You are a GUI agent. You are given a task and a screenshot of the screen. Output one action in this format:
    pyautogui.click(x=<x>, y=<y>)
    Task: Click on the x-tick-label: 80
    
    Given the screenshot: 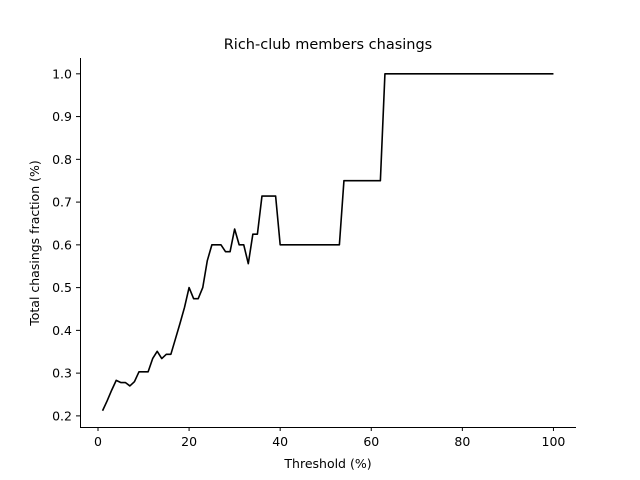 What is the action you would take?
    pyautogui.click(x=462, y=441)
    